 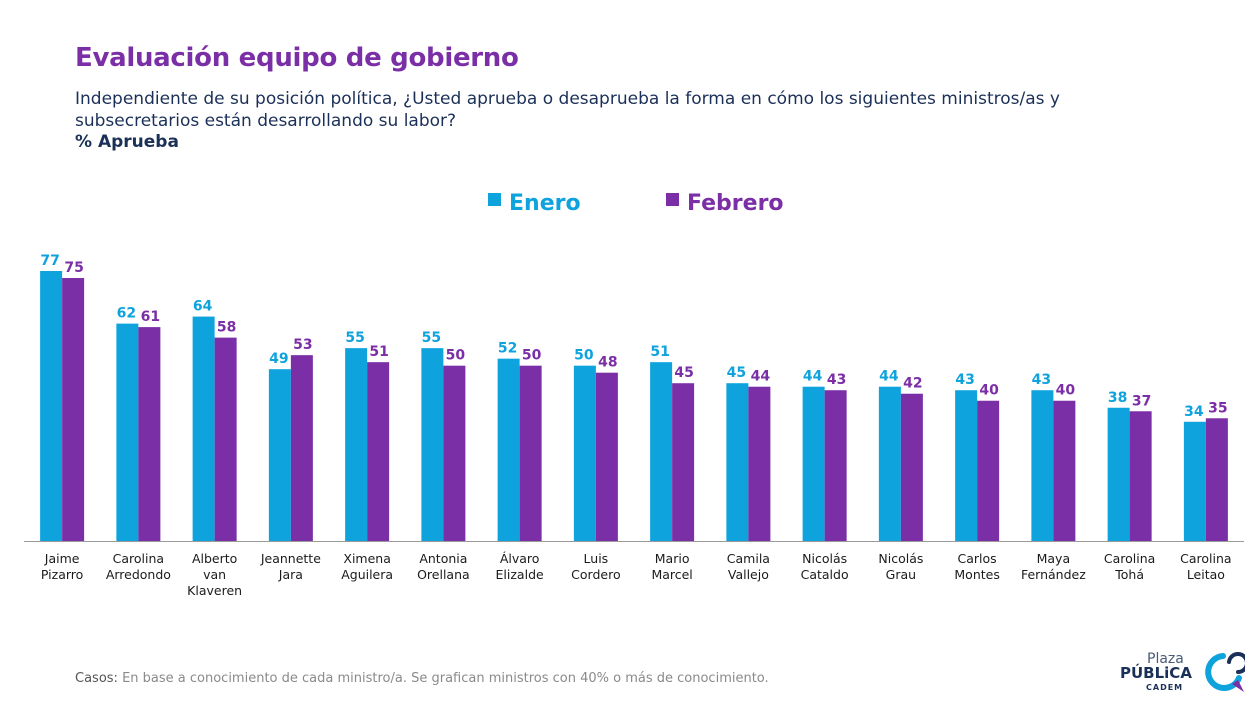 I want to click on footnote-label: Casos:, so click(x=96, y=678).